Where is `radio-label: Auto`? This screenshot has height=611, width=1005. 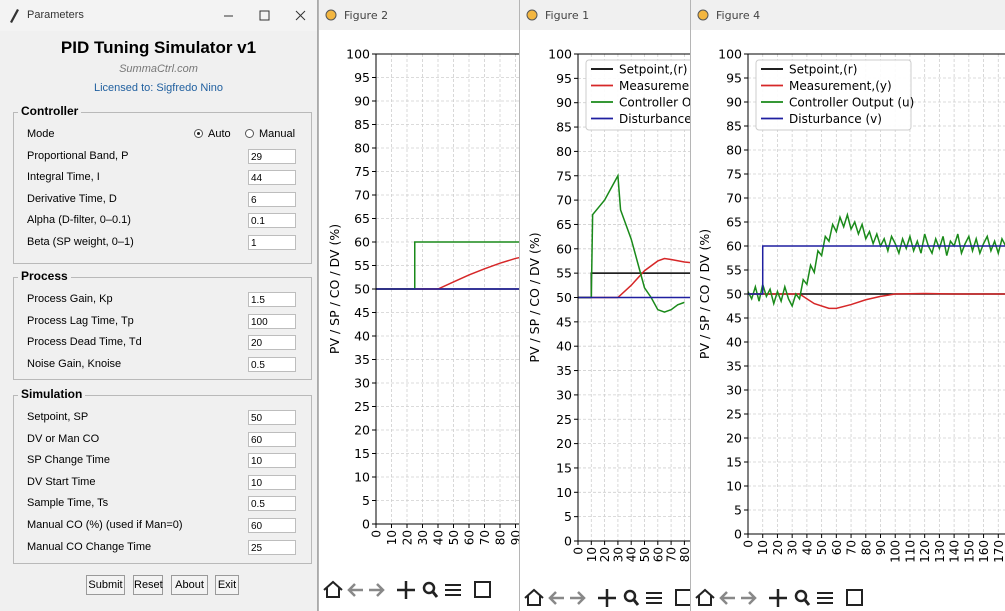
radio-label: Auto is located at coordinates (219, 134).